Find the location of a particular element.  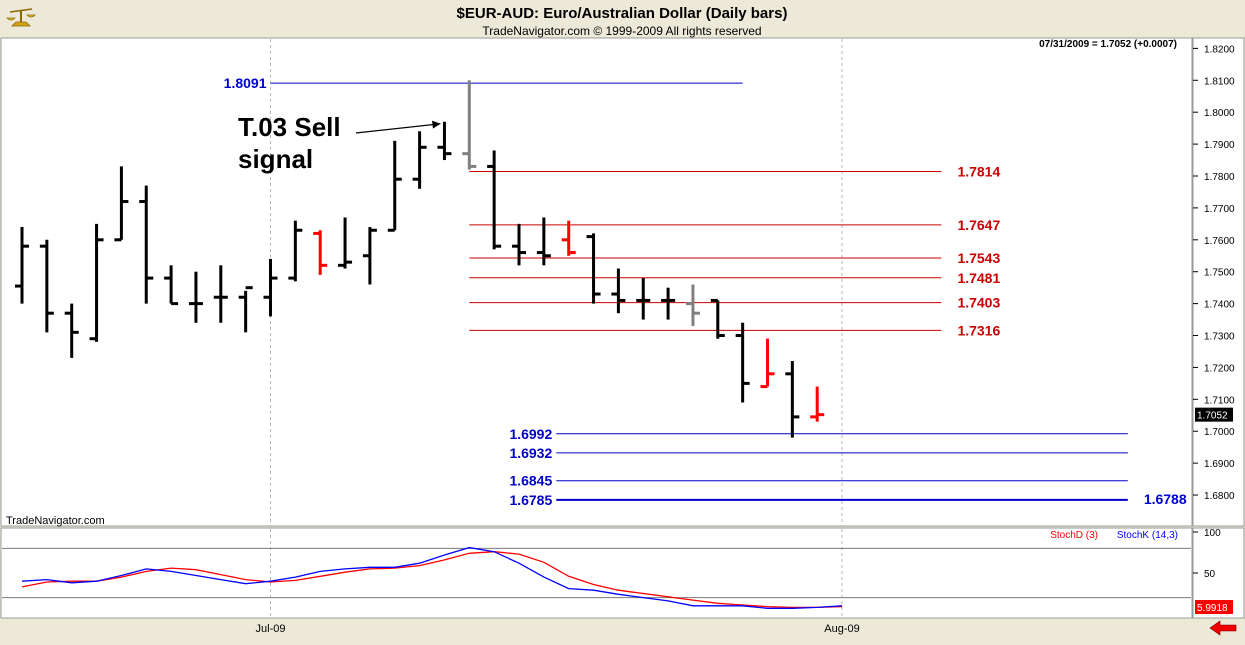

price-tick-label: 1.7300 is located at coordinates (1219, 337).